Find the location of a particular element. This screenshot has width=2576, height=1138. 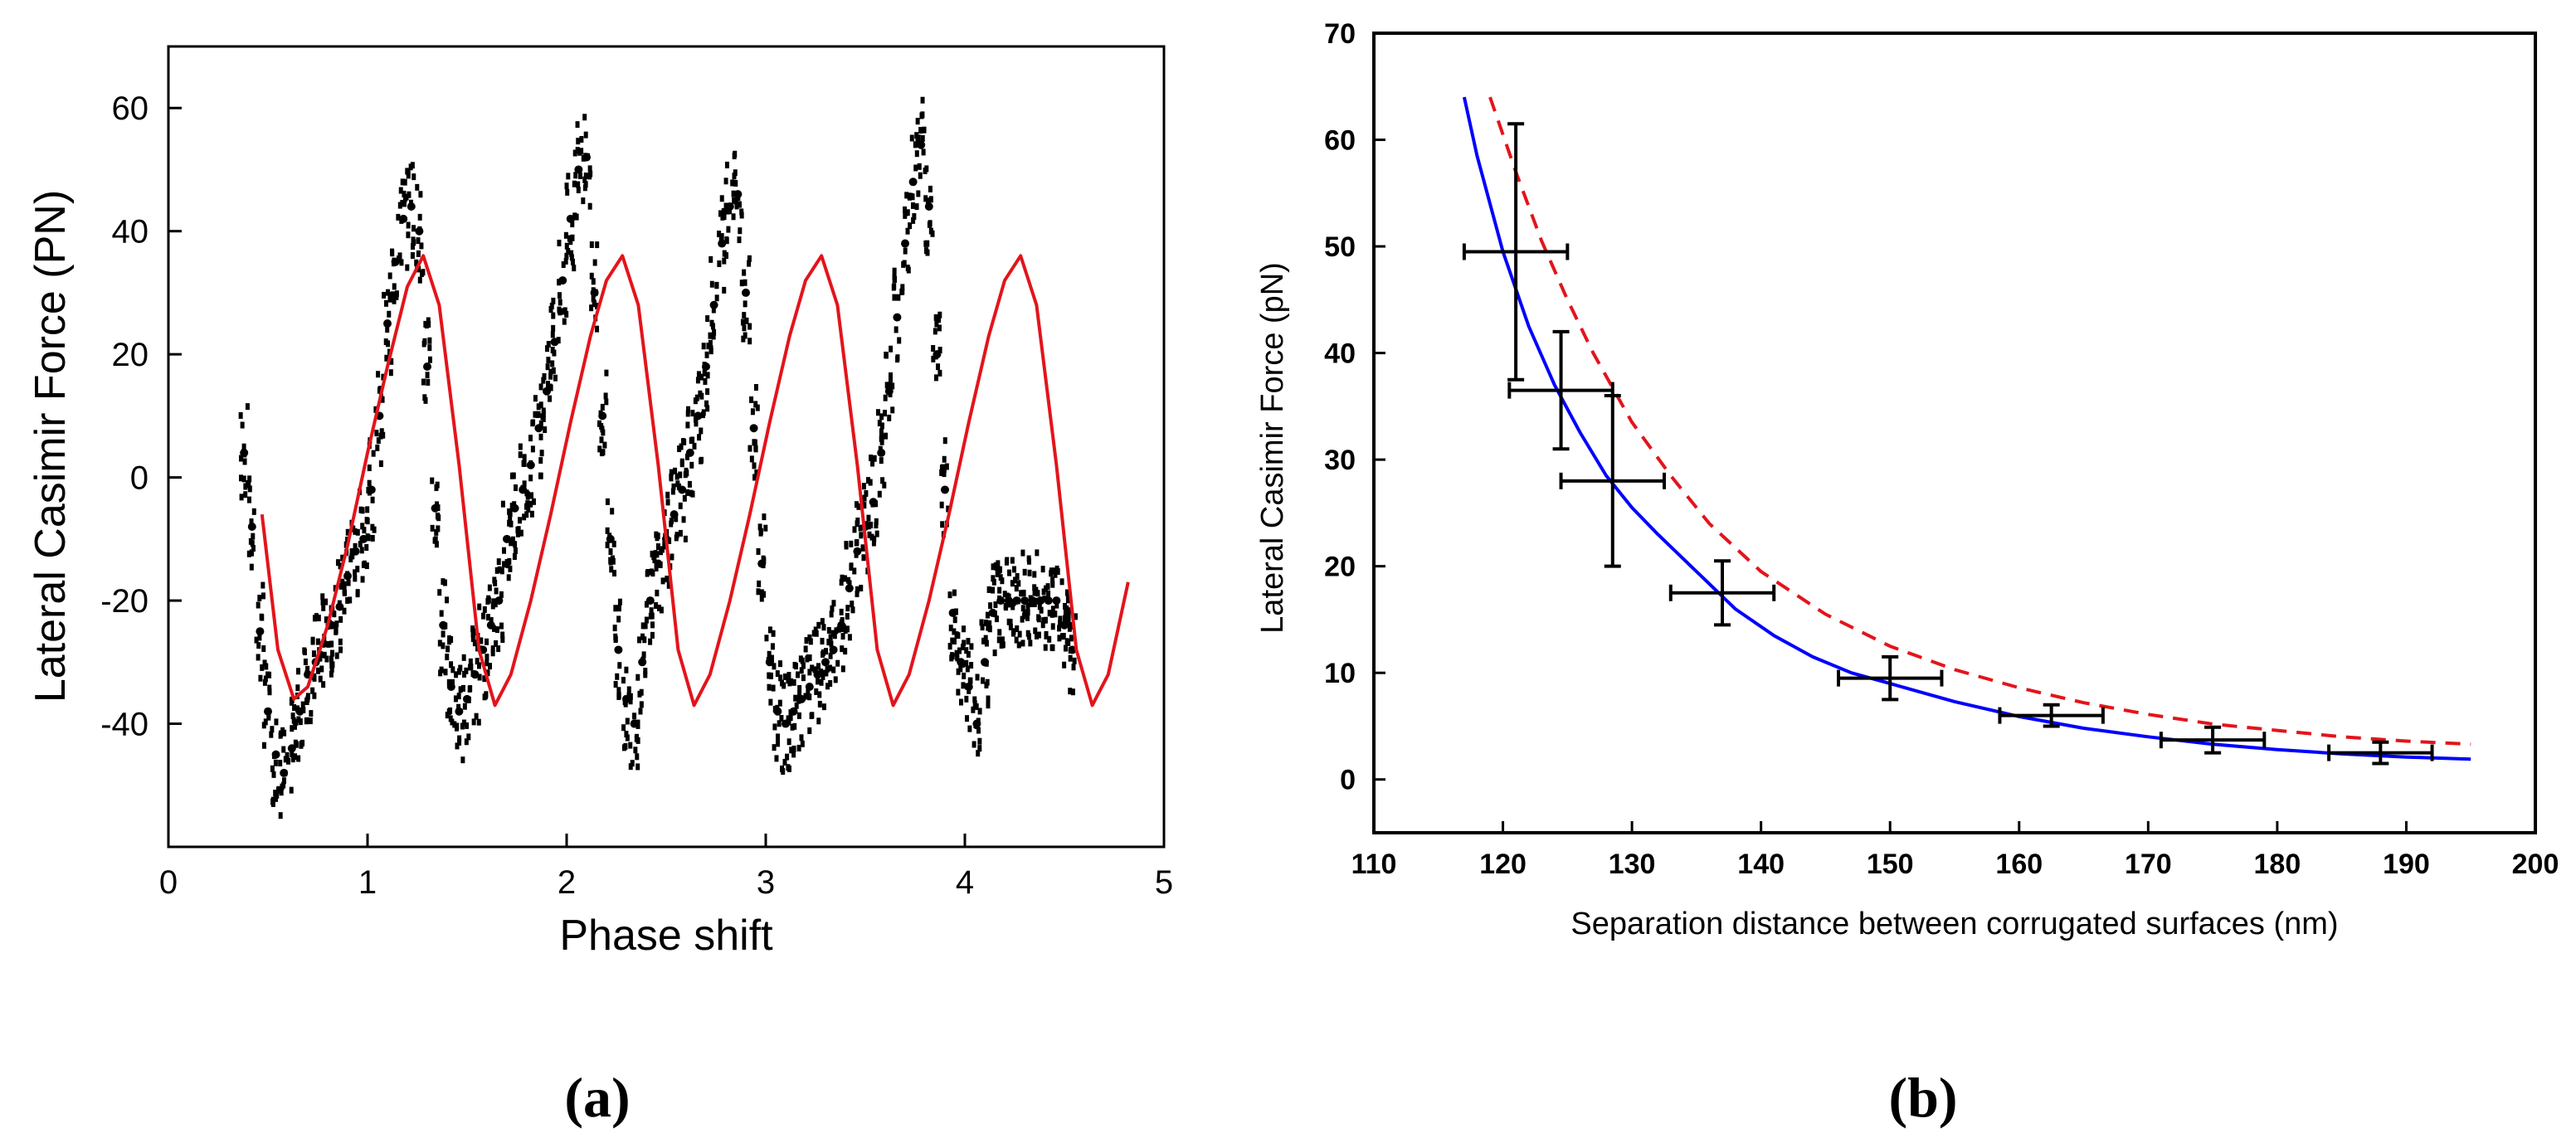

x-tick-label: 150 is located at coordinates (1890, 864).